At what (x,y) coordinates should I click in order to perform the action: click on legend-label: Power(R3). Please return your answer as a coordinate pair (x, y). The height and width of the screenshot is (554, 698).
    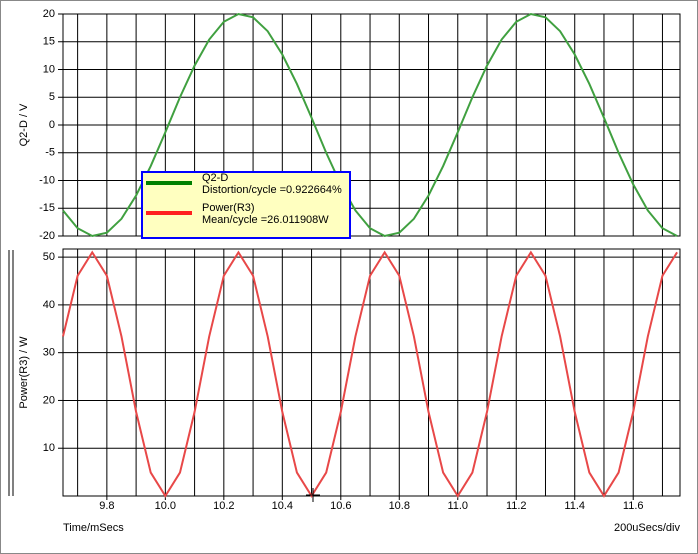
    Looking at the image, I should click on (228, 208).